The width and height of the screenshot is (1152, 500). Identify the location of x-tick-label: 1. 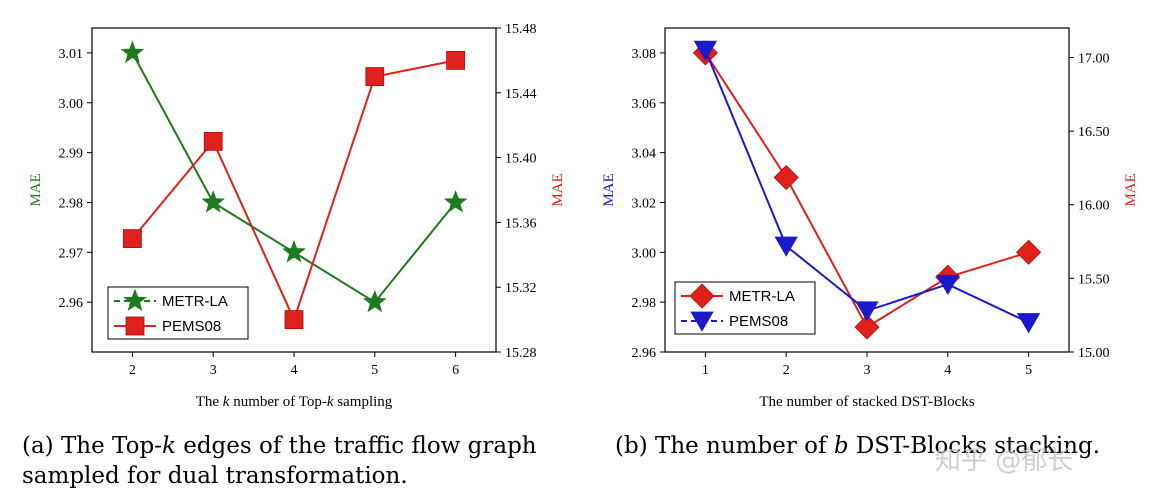
(705, 370).